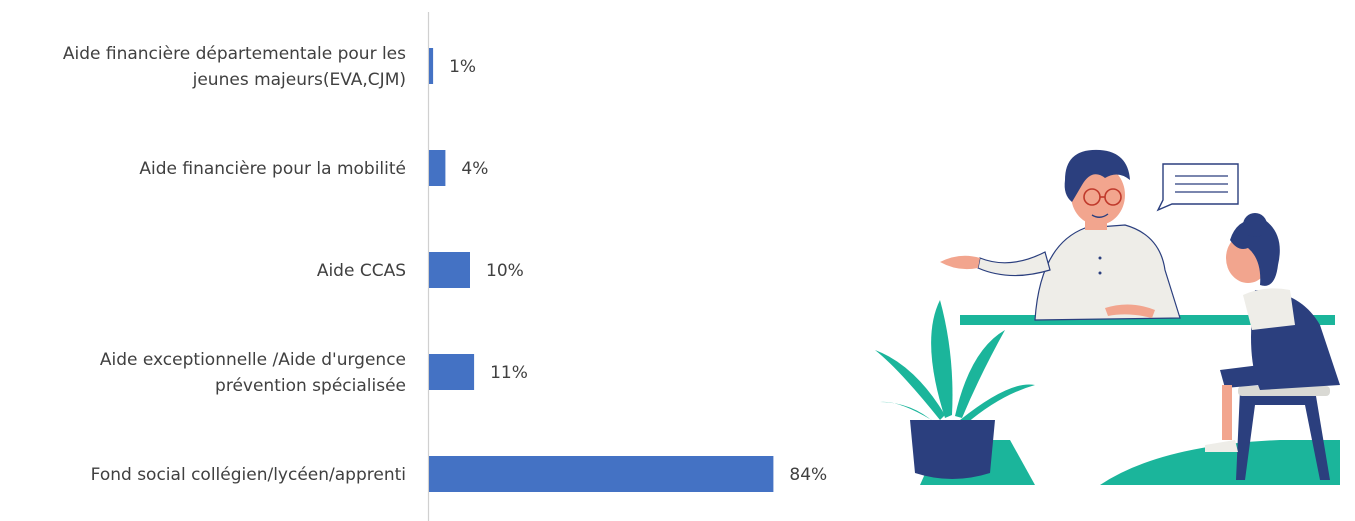  Describe the element at coordinates (474, 169) in the screenshot. I see `data-label: 4%` at that location.